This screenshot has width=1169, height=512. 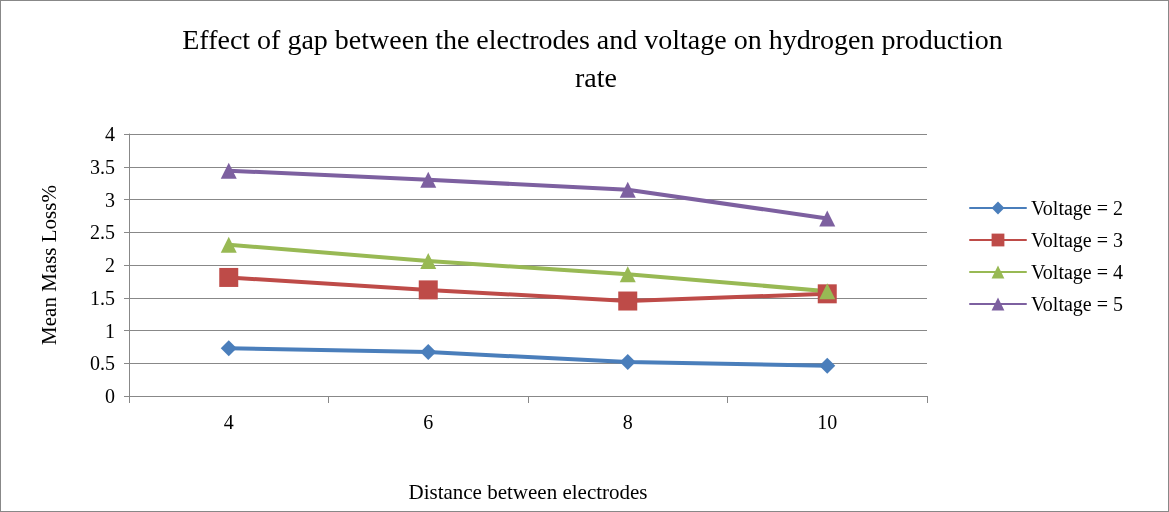 What do you see at coordinates (110, 265) in the screenshot?
I see `y-tick-label: 2` at bounding box center [110, 265].